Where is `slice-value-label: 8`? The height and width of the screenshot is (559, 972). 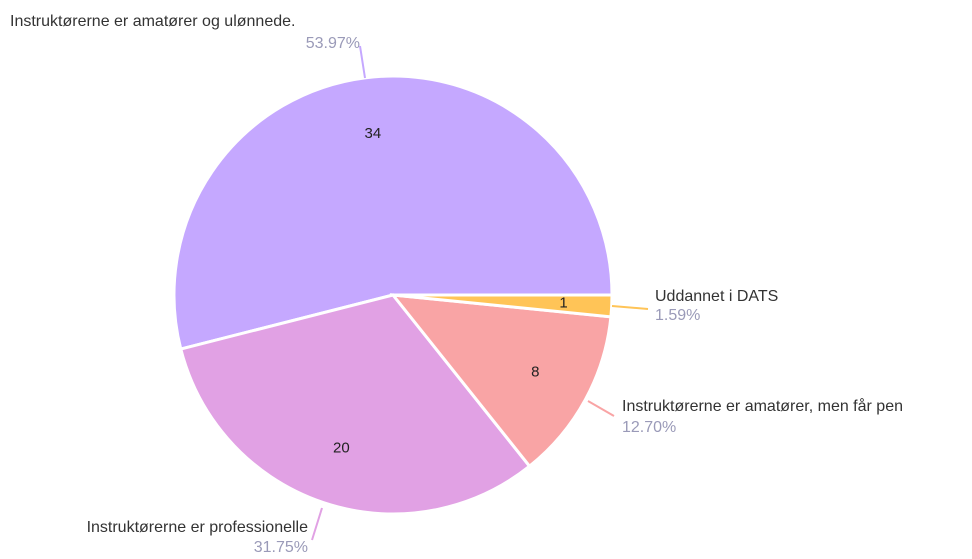 slice-value-label: 8 is located at coordinates (535, 371).